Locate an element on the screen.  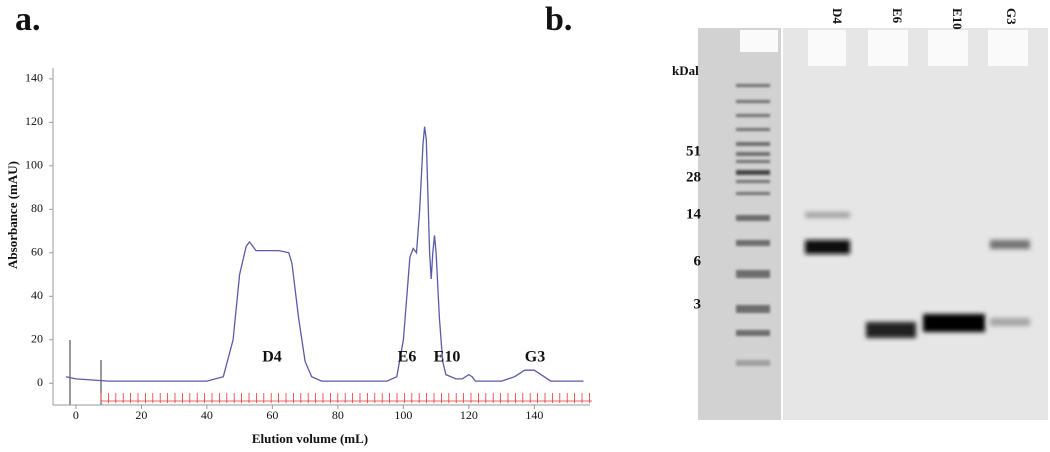
x-tick-label: 80 is located at coordinates (338, 415).